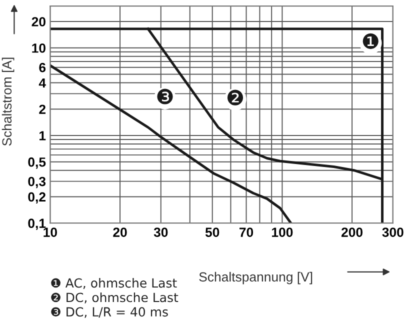 The width and height of the screenshot is (408, 321). What do you see at coordinates (165, 96) in the screenshot?
I see `annotation: ❸` at bounding box center [165, 96].